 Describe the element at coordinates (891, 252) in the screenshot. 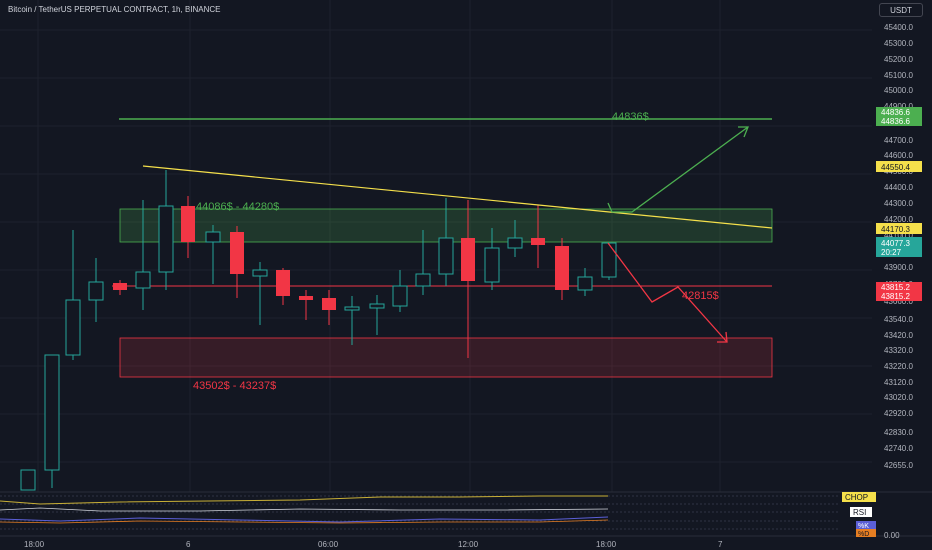

I see `countdown-timer: 20:27` at that location.